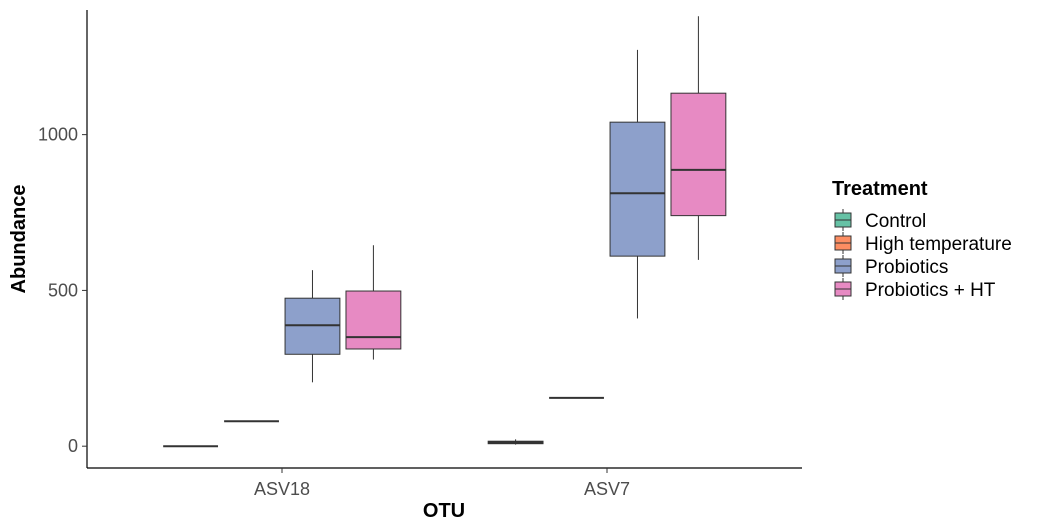 Image resolution: width=1043 pixels, height=530 pixels. What do you see at coordinates (607, 489) in the screenshot?
I see `x-tick-label: ASV7` at bounding box center [607, 489].